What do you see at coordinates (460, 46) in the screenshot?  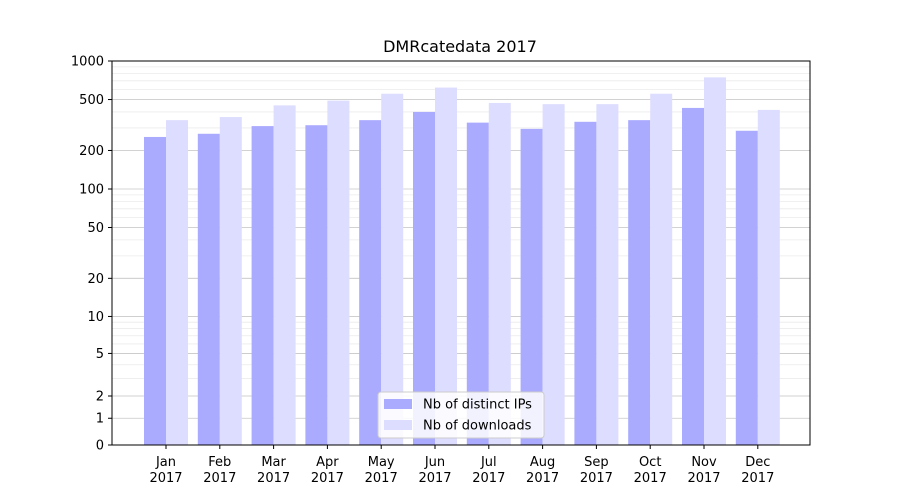 I see `chart-title: DMRcatedata 2017` at bounding box center [460, 46].